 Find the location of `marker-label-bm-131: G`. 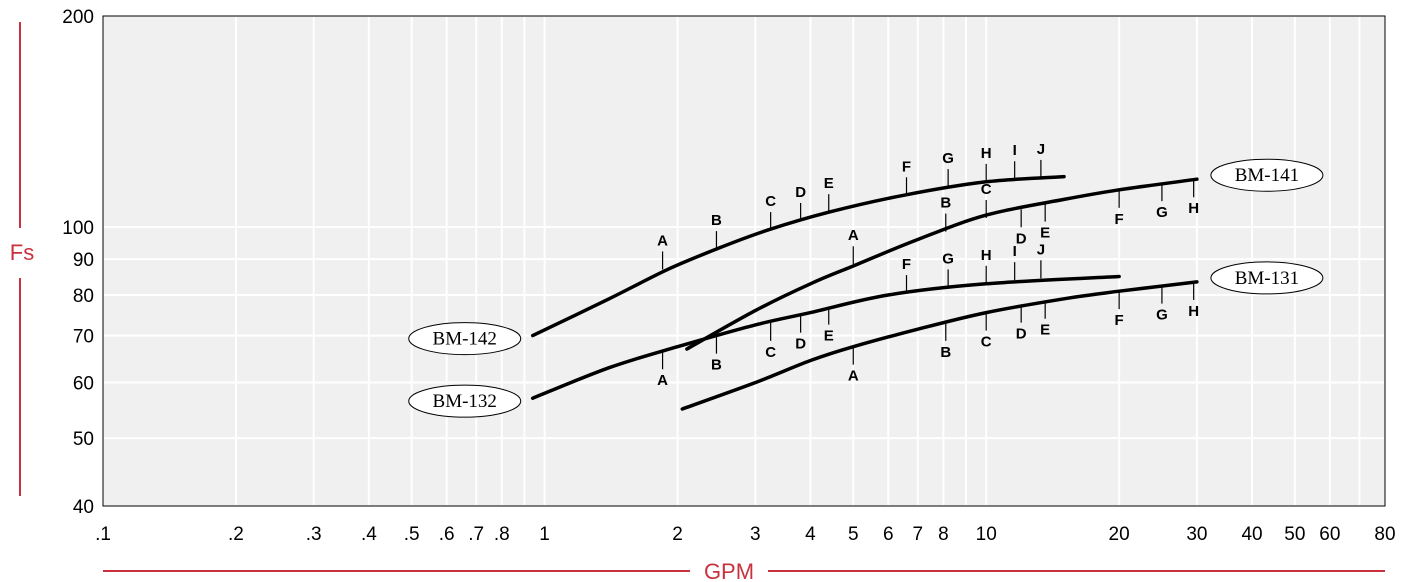

marker-label-bm-131: G is located at coordinates (1162, 315).